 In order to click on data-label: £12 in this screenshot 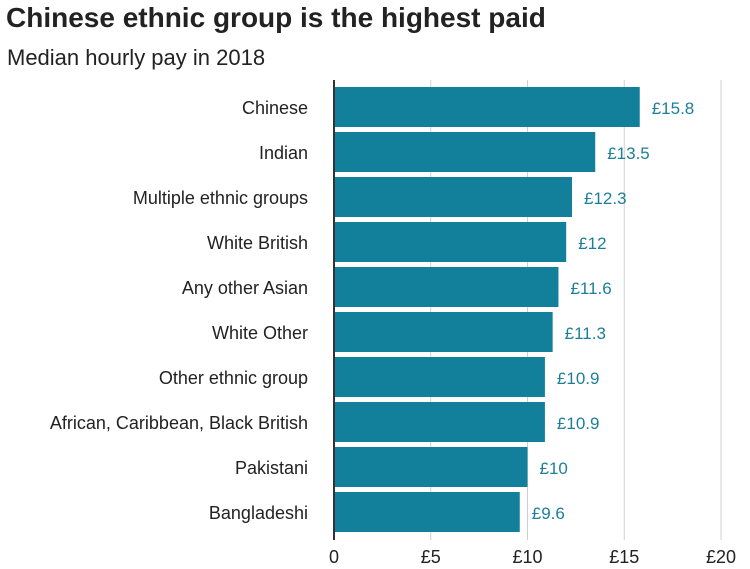, I will do `click(592, 243)`.